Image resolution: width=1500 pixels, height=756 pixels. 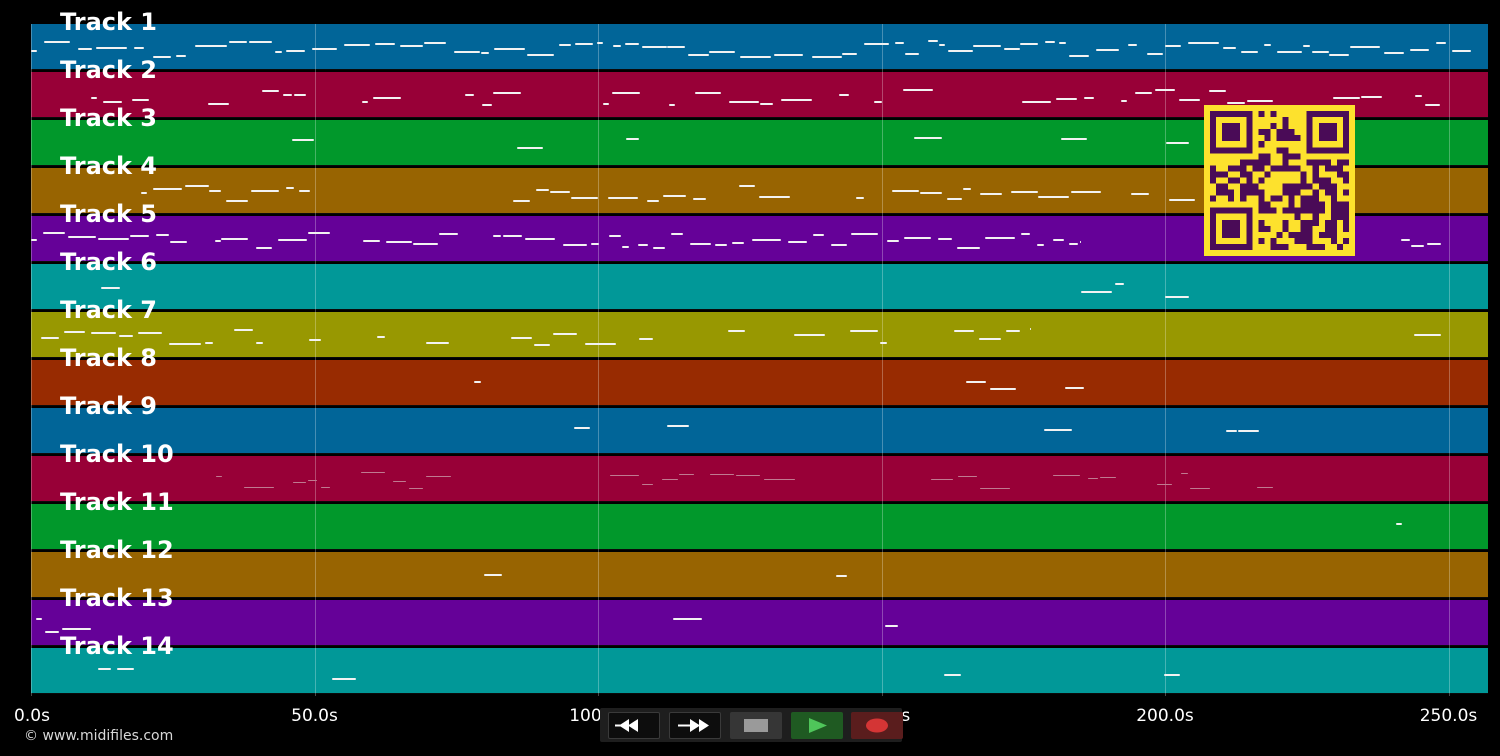 What do you see at coordinates (598, 360) in the screenshot?
I see `gridline` at bounding box center [598, 360].